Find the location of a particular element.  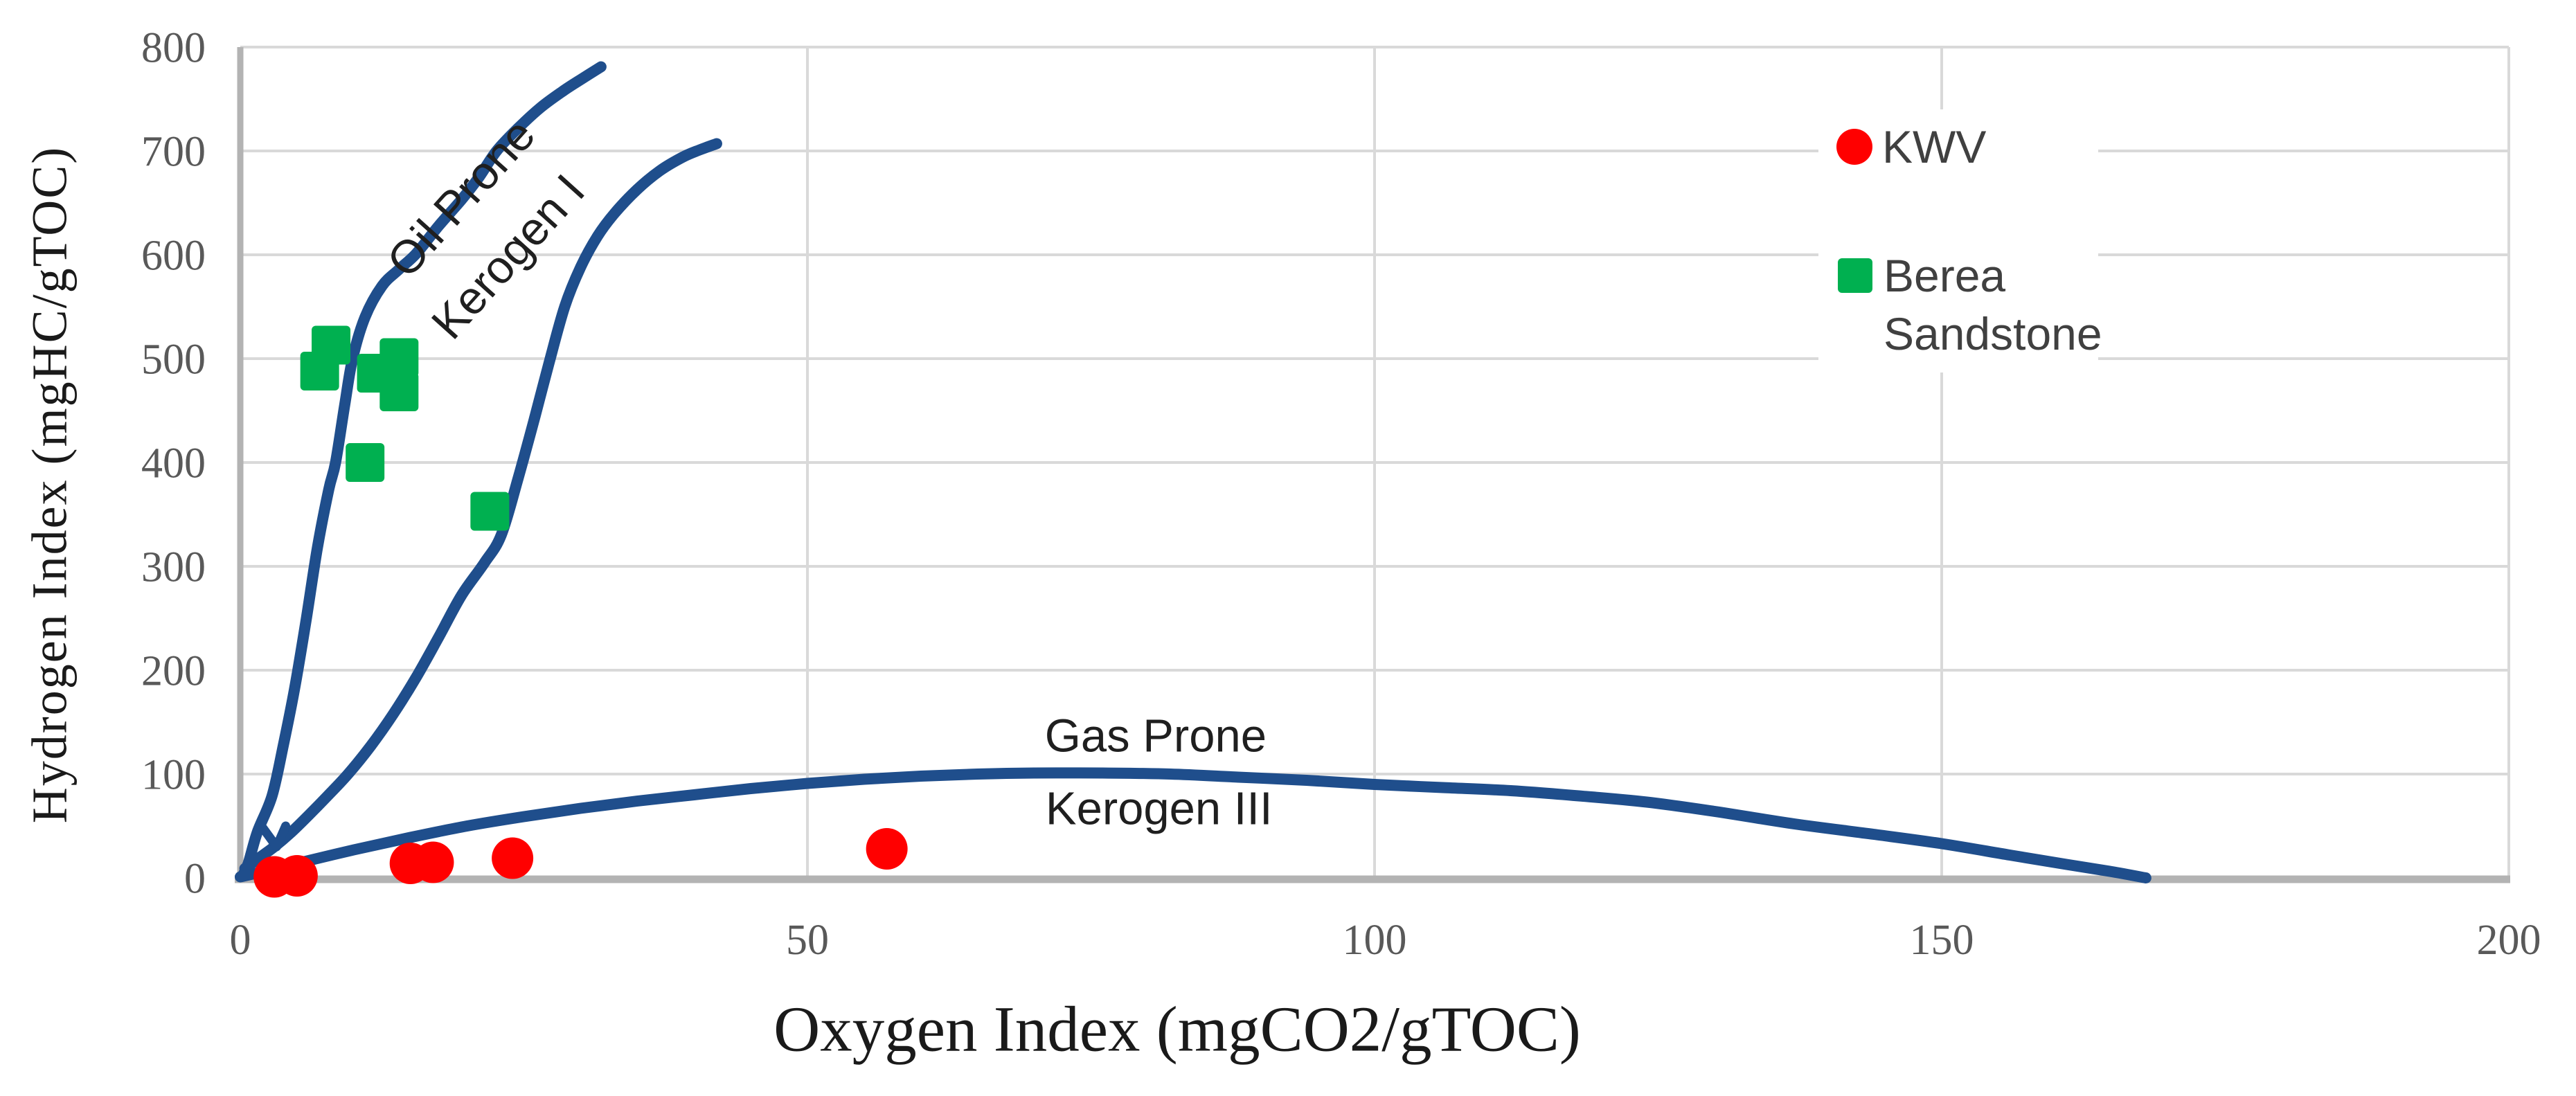

legend-item-kwv: KWV is located at coordinates (1967, 146).